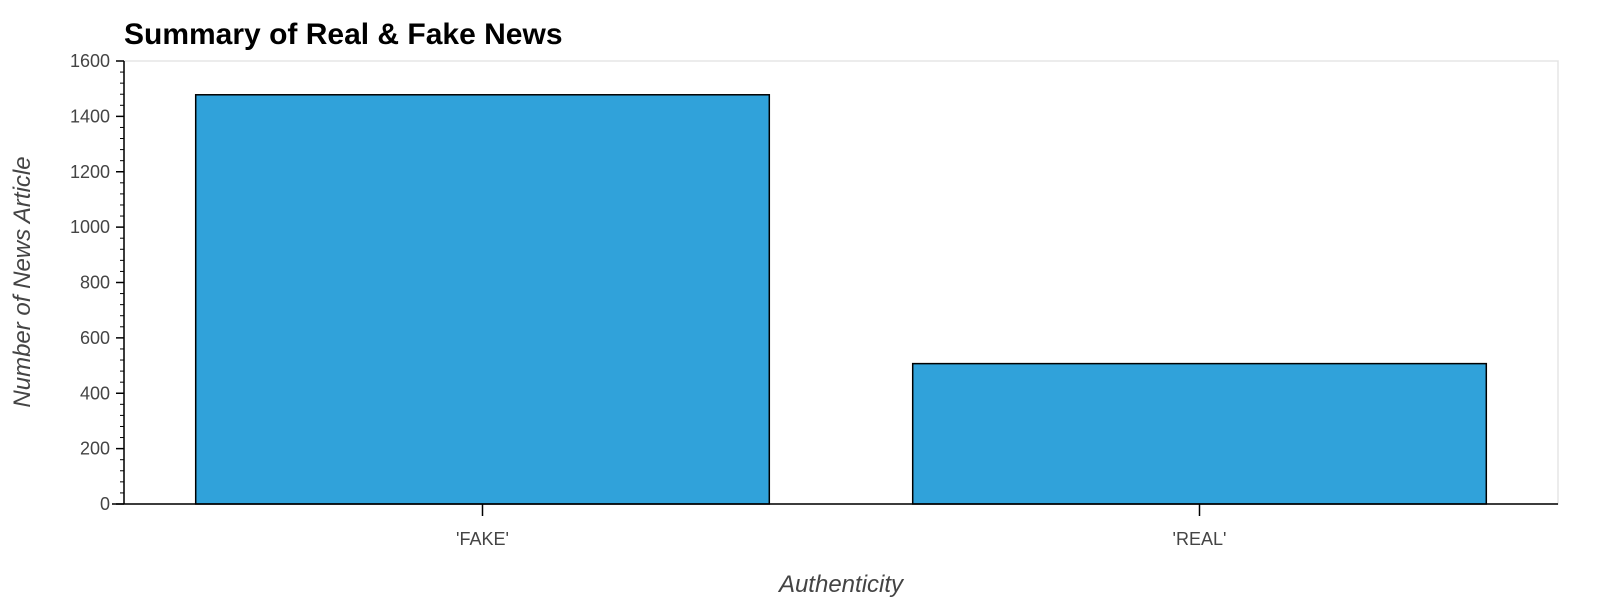 Image resolution: width=1600 pixels, height=600 pixels. What do you see at coordinates (90, 227) in the screenshot?
I see `y-tick-label: 1000` at bounding box center [90, 227].